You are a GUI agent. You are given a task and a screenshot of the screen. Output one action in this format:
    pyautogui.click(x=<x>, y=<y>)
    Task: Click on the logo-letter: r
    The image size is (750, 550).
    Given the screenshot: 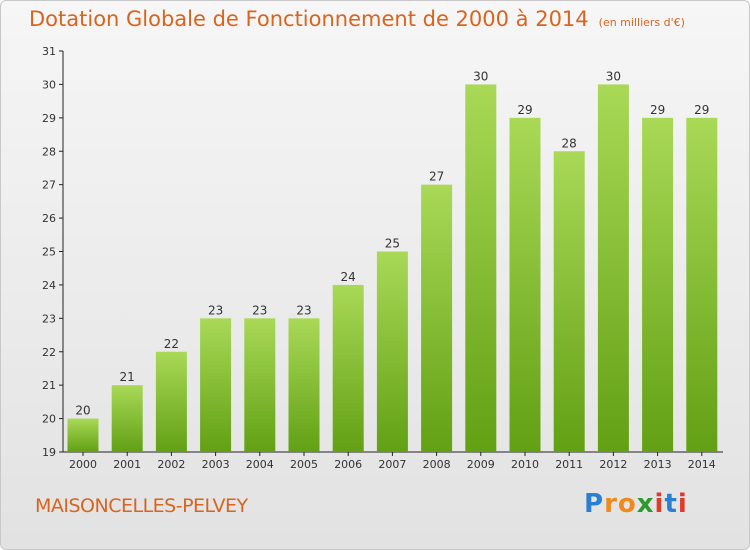 What is the action you would take?
    pyautogui.click(x=611, y=504)
    